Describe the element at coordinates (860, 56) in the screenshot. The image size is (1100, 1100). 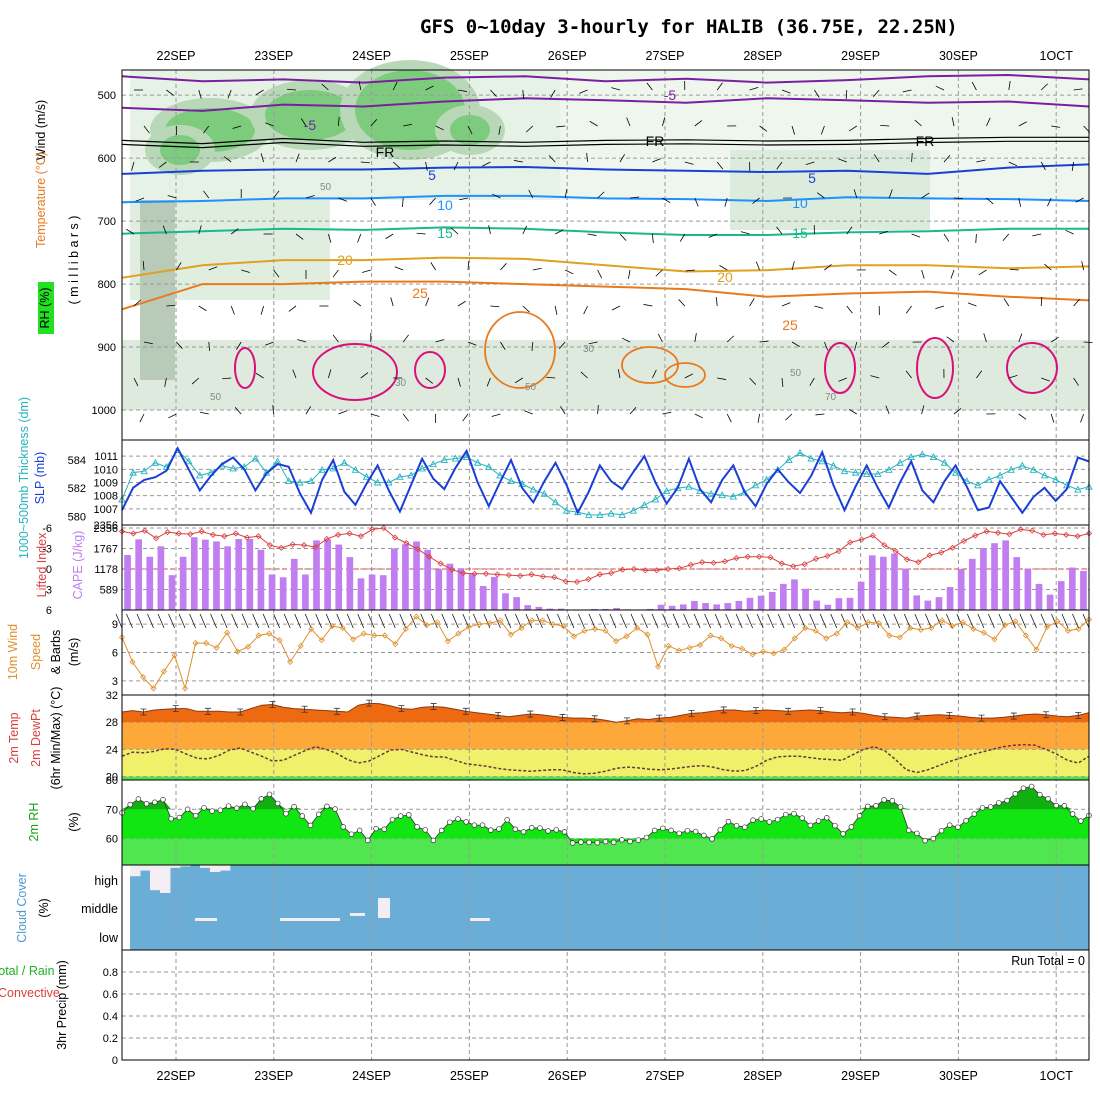
I see `date-label-top: 29SEP` at that location.